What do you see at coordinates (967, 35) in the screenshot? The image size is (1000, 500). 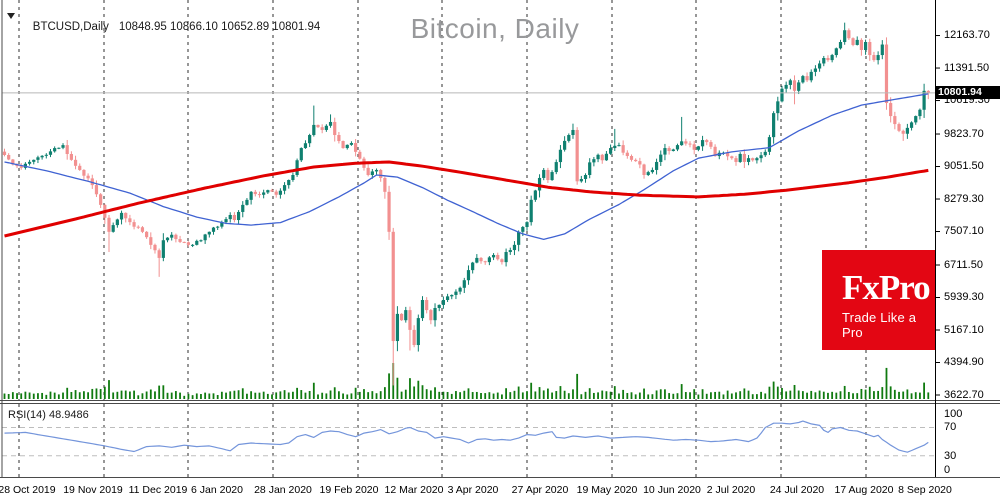 I see `y-axis-label: 12163.70` at bounding box center [967, 35].